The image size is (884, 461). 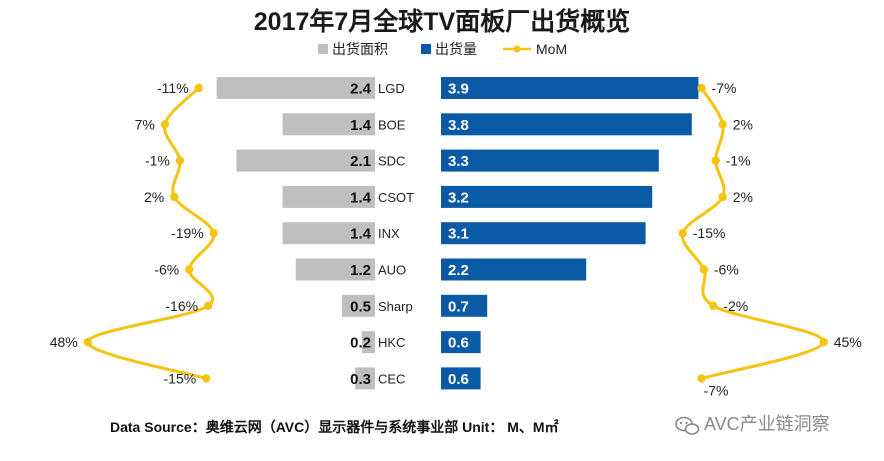 What do you see at coordinates (166, 270) in the screenshot?
I see `mom-area-label-auo: -6%` at bounding box center [166, 270].